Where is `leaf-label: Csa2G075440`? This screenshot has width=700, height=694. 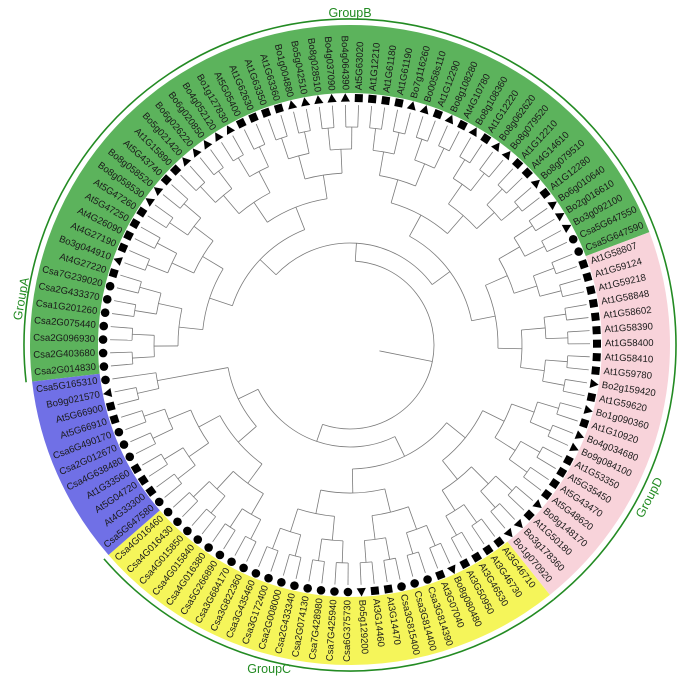 leaf-label: Csa2G075440 is located at coordinates (65, 323).